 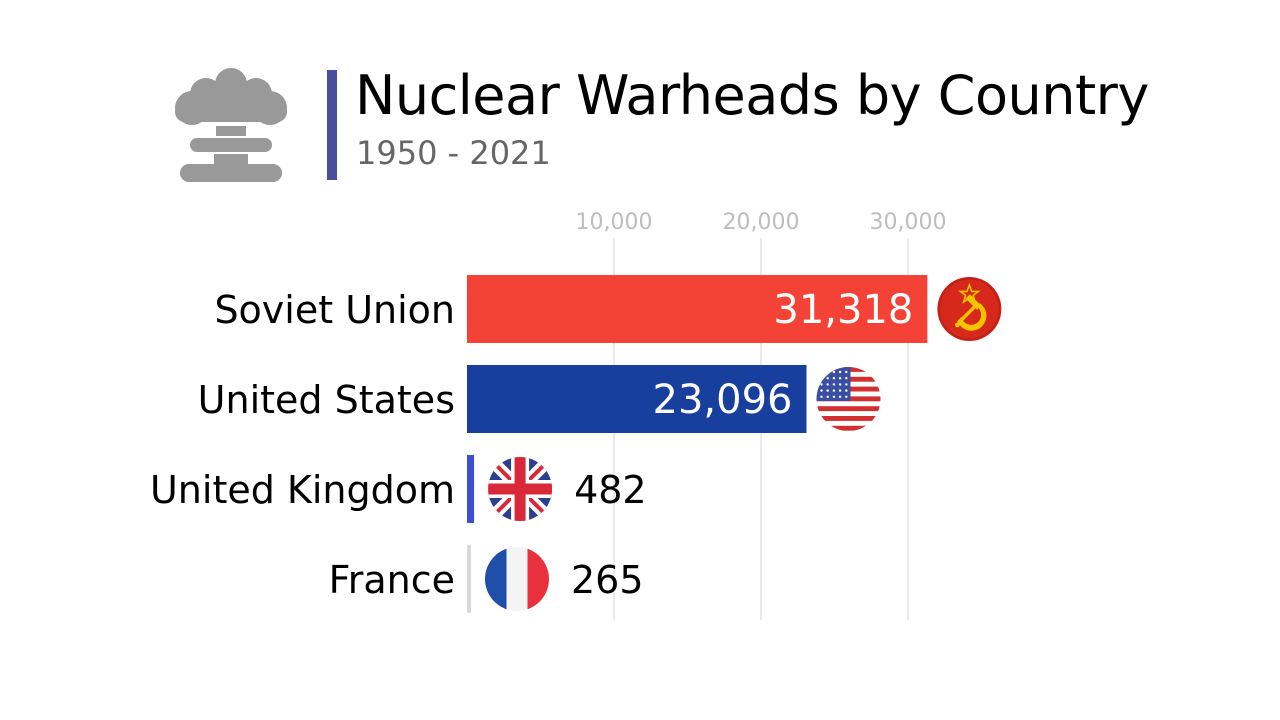 What do you see at coordinates (334, 310) in the screenshot?
I see `category-label: Soviet Union` at bounding box center [334, 310].